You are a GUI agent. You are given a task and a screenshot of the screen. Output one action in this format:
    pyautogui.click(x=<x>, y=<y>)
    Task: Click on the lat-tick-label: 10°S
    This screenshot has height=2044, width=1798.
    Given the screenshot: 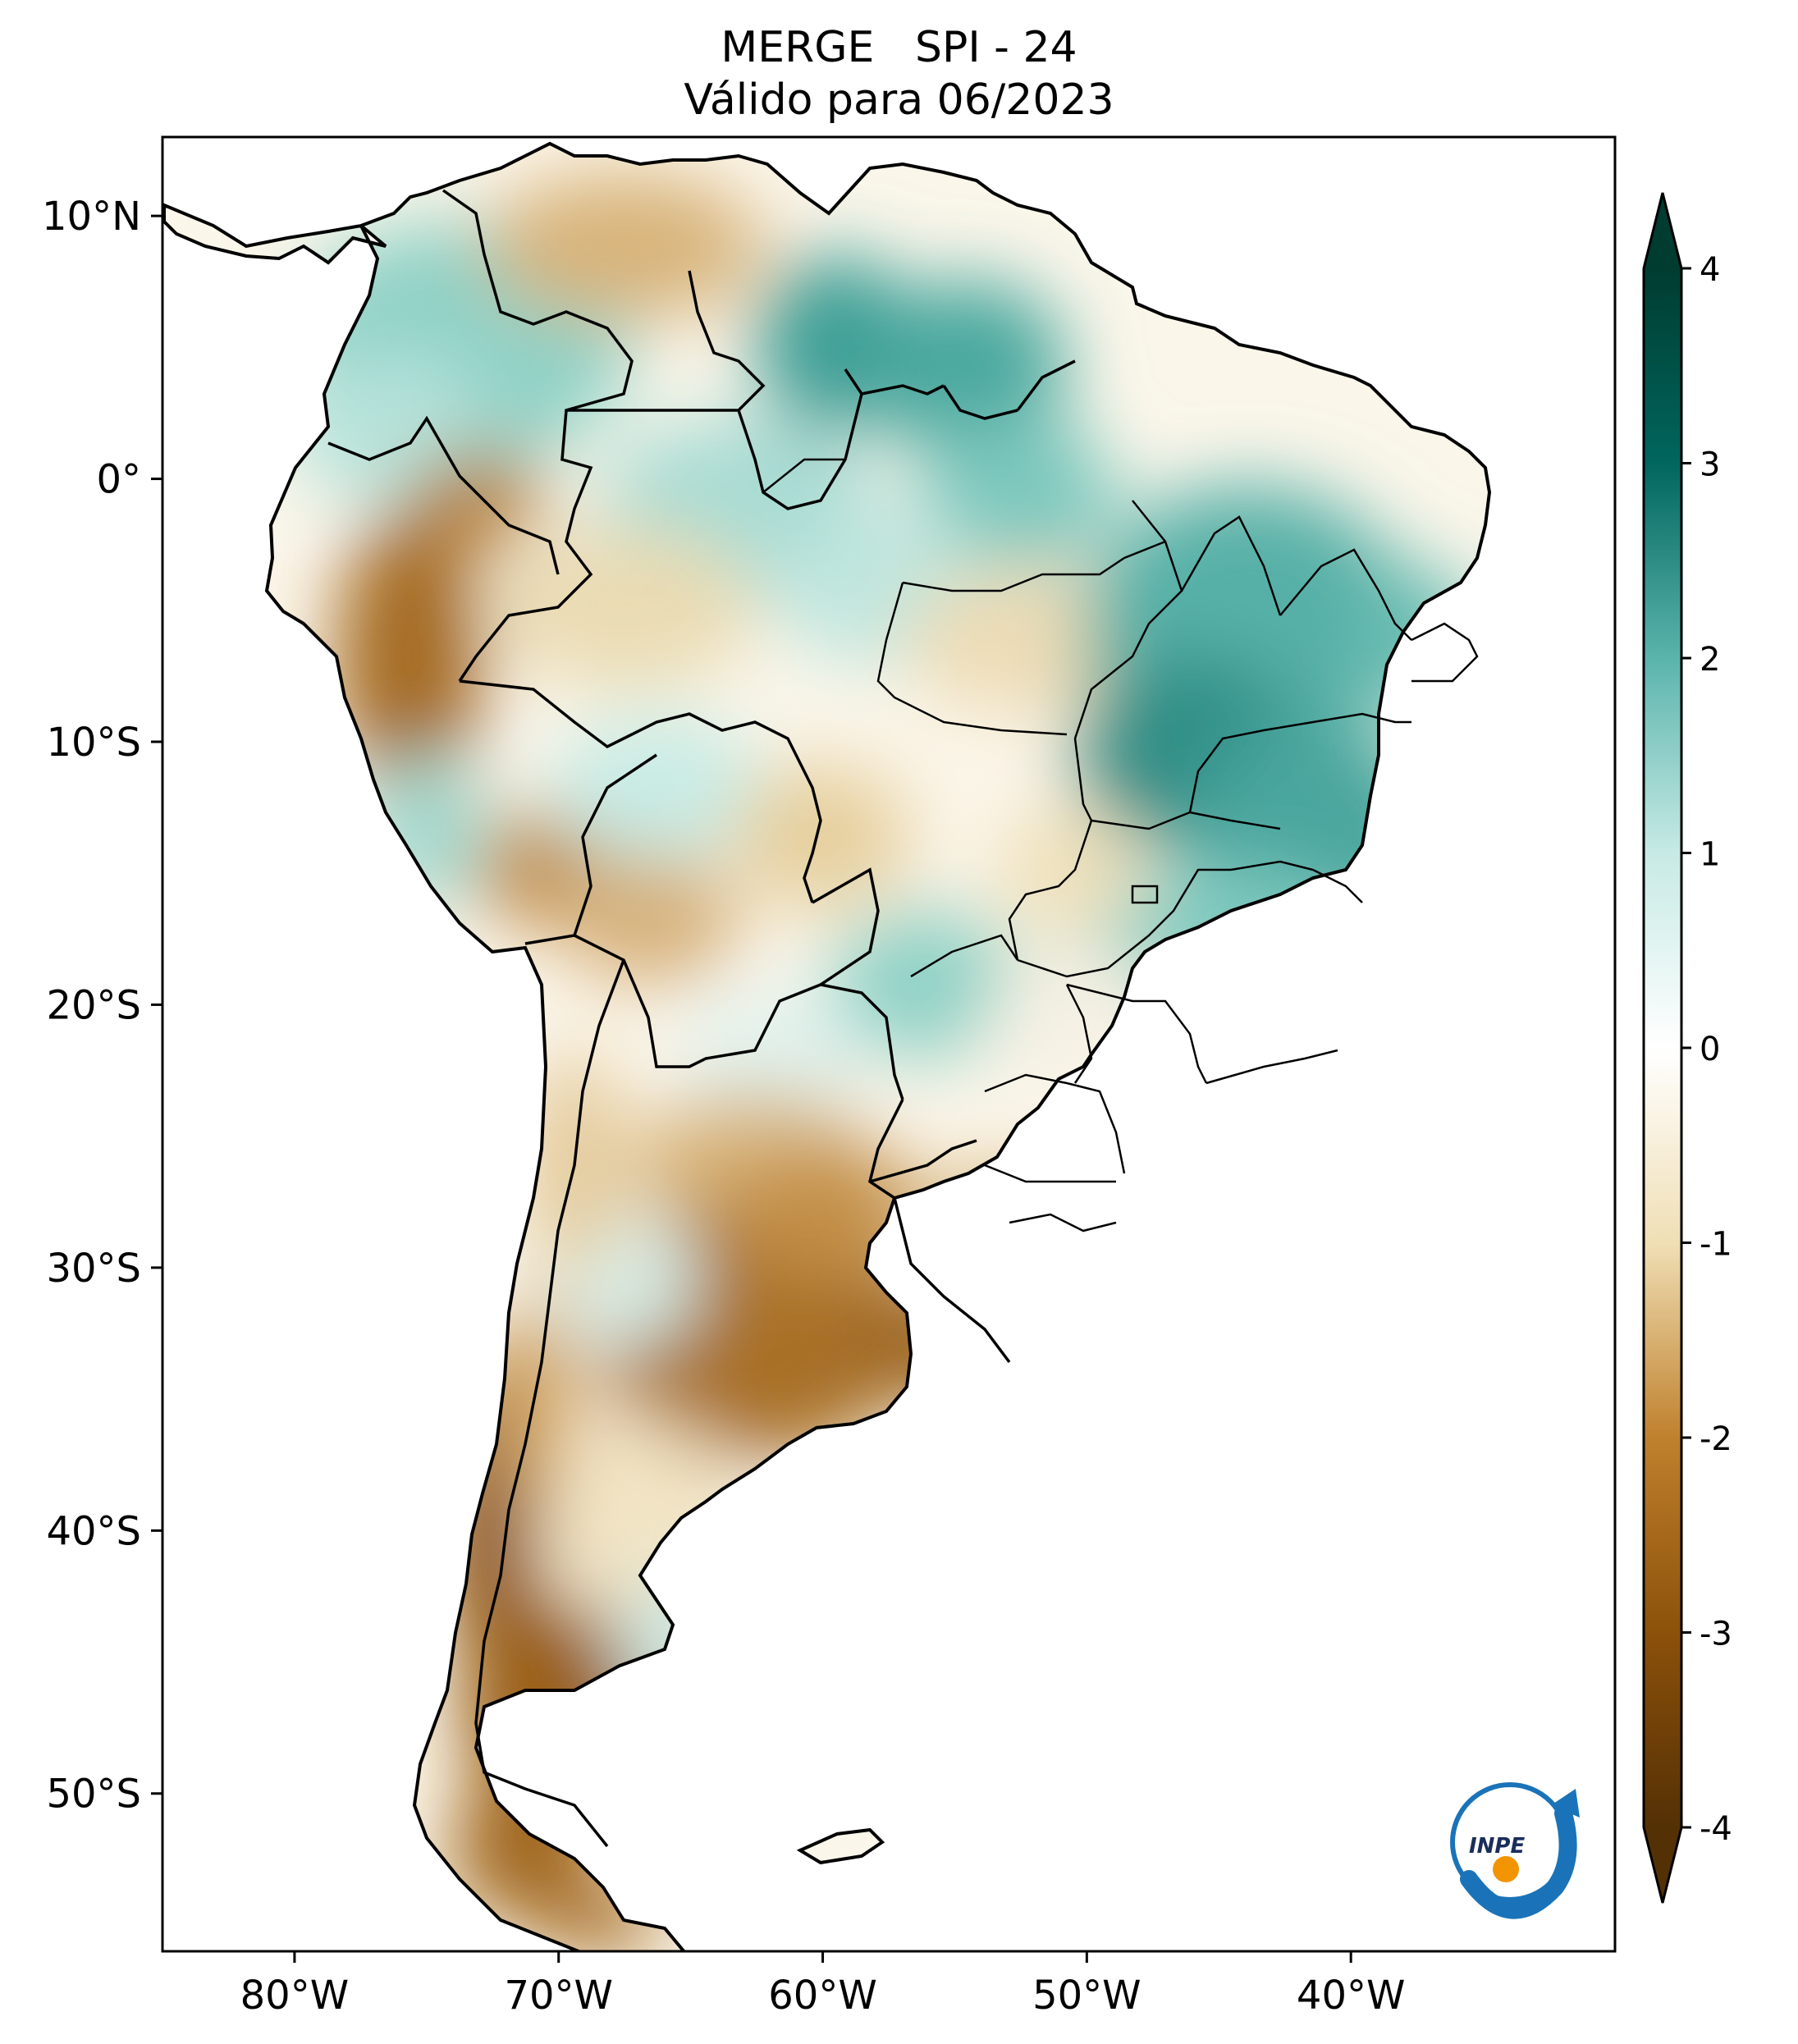 What is the action you would take?
    pyautogui.click(x=93, y=743)
    